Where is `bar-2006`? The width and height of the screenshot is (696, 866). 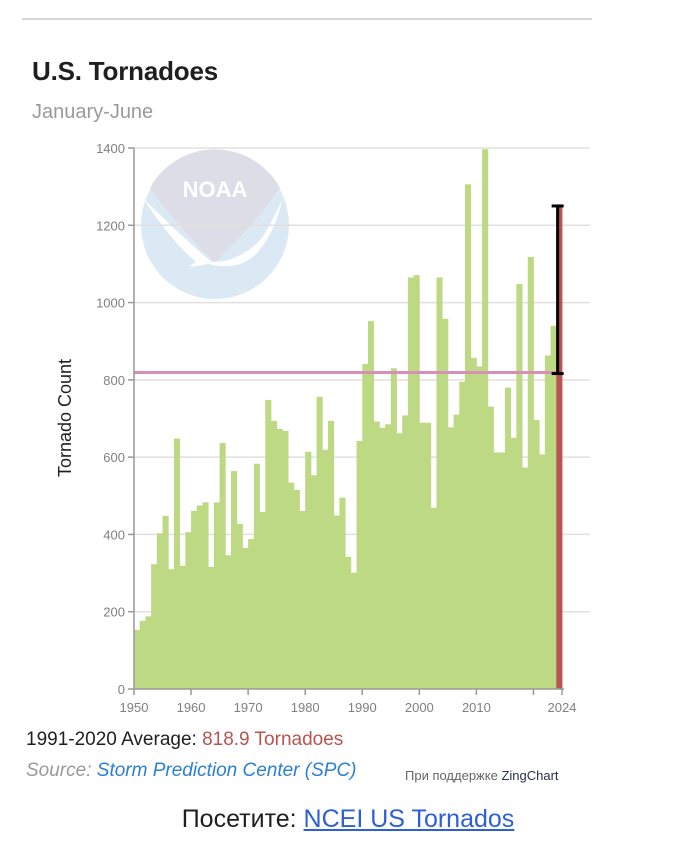 bar-2006 is located at coordinates (456, 551).